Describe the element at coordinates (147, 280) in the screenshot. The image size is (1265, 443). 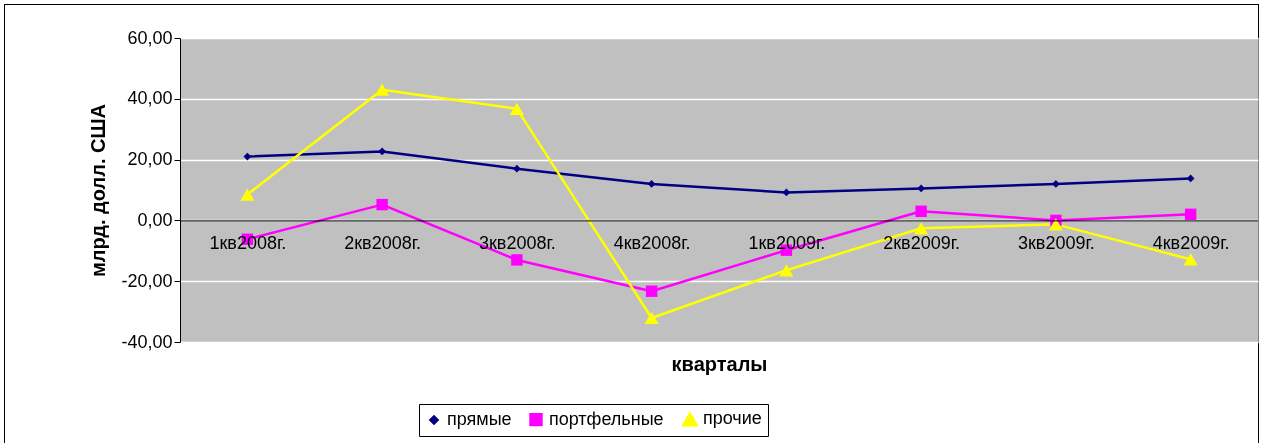
I see `y-tick-label: -20,00` at that location.